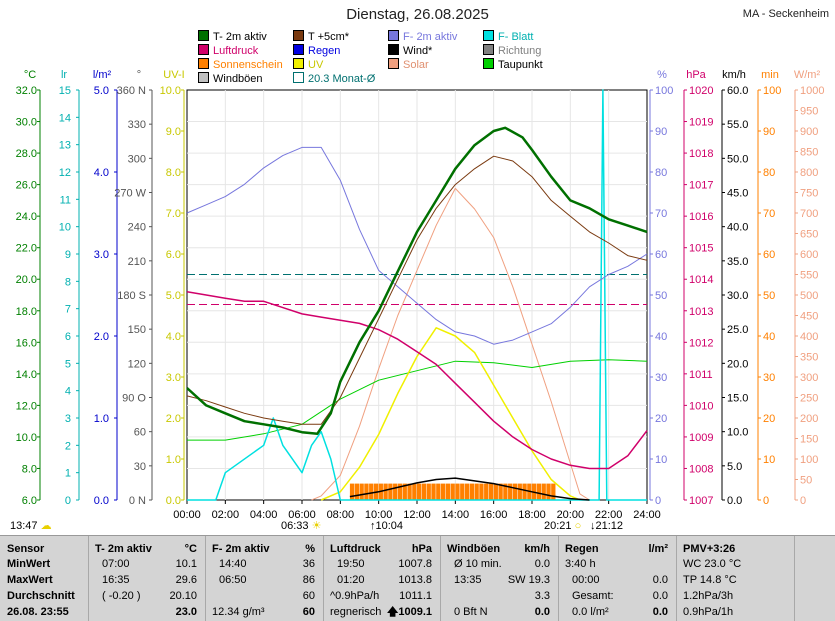 The width and height of the screenshot is (835, 621). What do you see at coordinates (68, 446) in the screenshot?
I see `axis-tick-label-leaf: 2` at bounding box center [68, 446].